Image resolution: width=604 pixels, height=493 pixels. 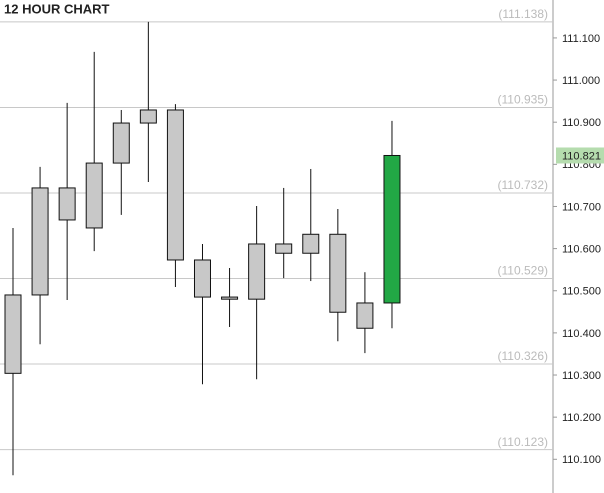 What do you see at coordinates (581, 250) in the screenshot?
I see `y-tick-label: 110.600` at bounding box center [581, 250].